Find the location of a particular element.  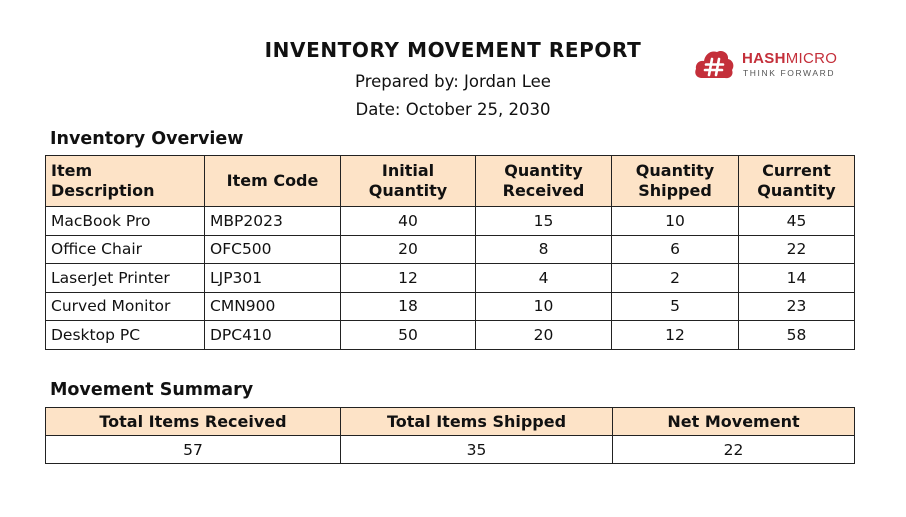

total-received-value: 57 is located at coordinates (193, 449).